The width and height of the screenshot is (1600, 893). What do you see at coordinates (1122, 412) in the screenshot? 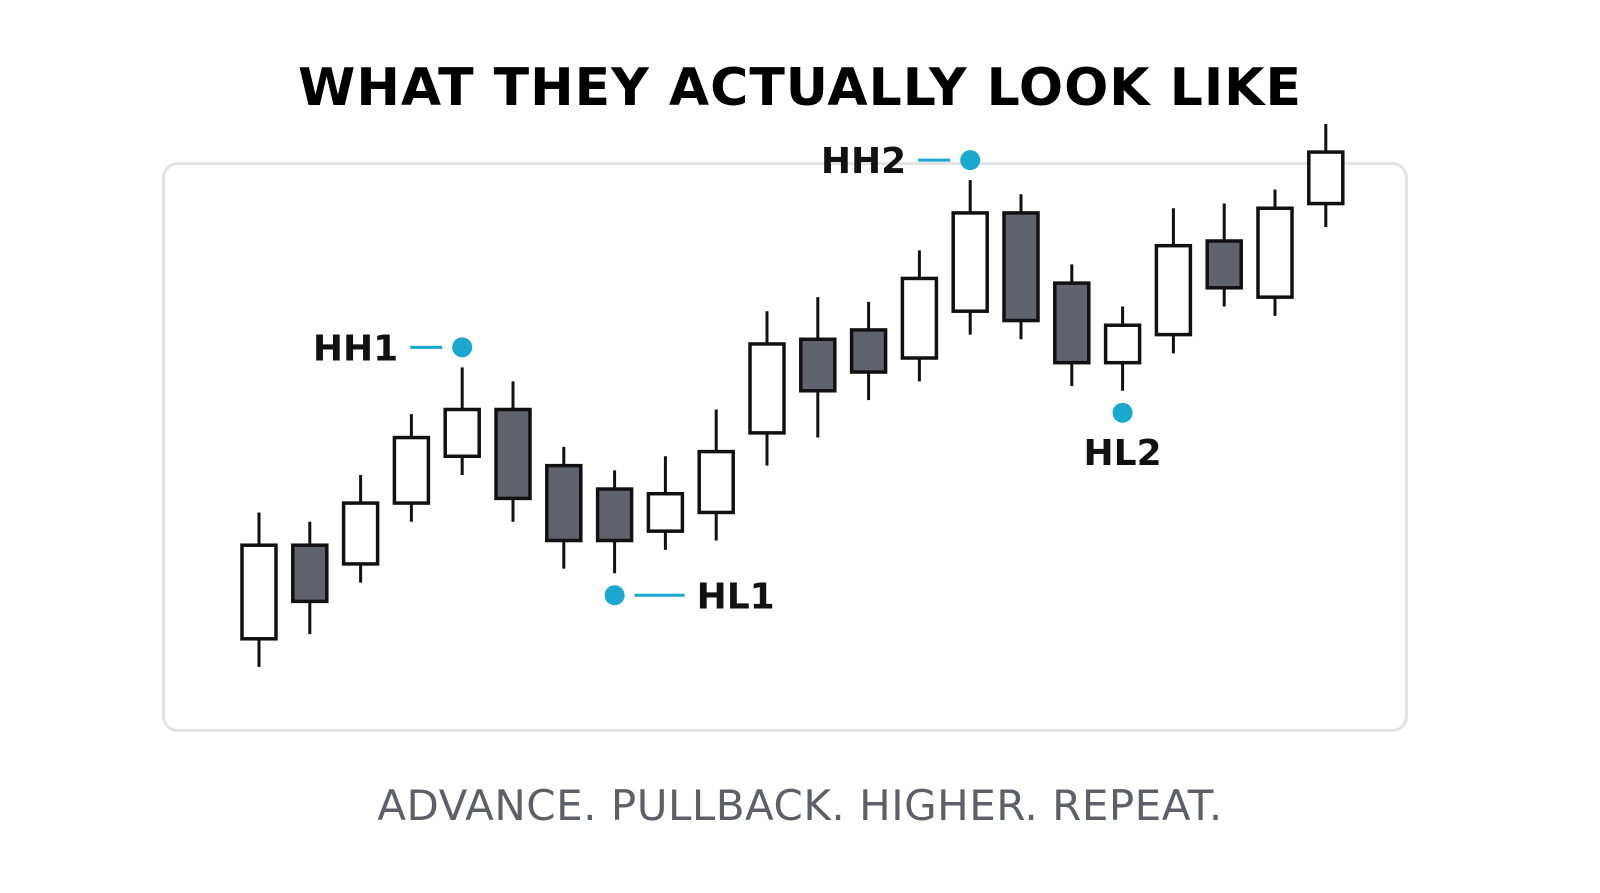
I see `annotation-hl2-marker` at bounding box center [1122, 412].